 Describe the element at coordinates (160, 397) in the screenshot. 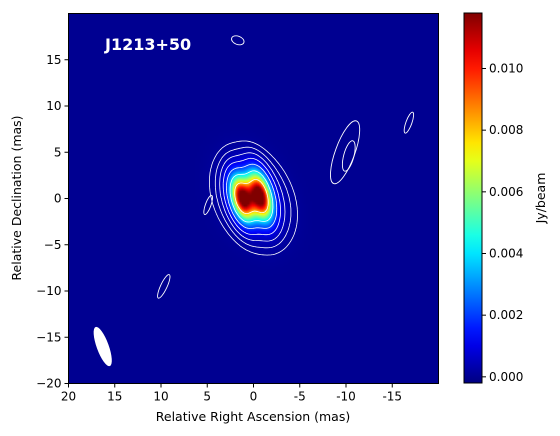

I see `x-tick-label: 10` at that location.